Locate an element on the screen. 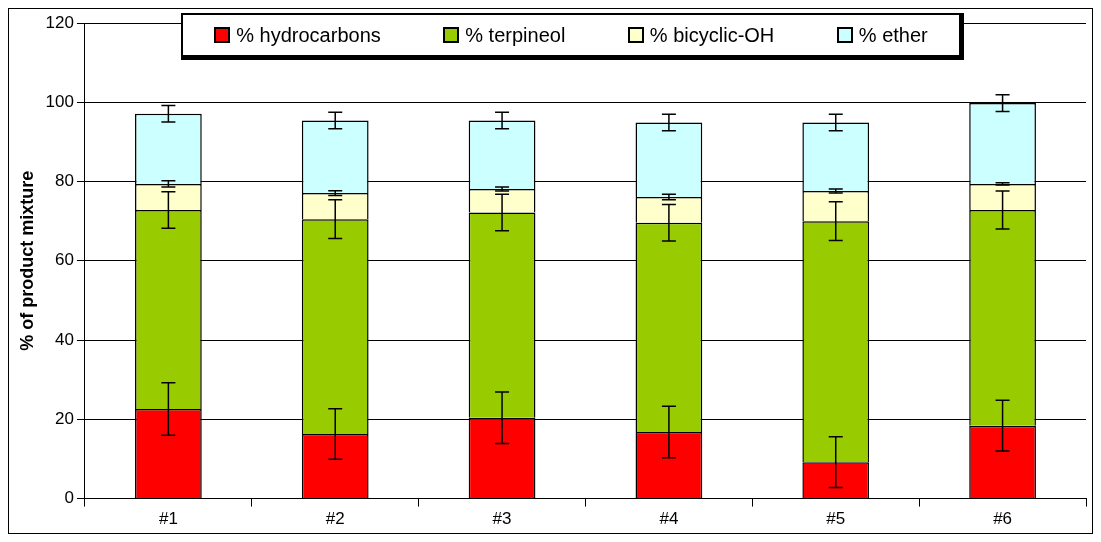 The width and height of the screenshot is (1101, 542). y-tick-label: 100 is located at coordinates (59, 101).